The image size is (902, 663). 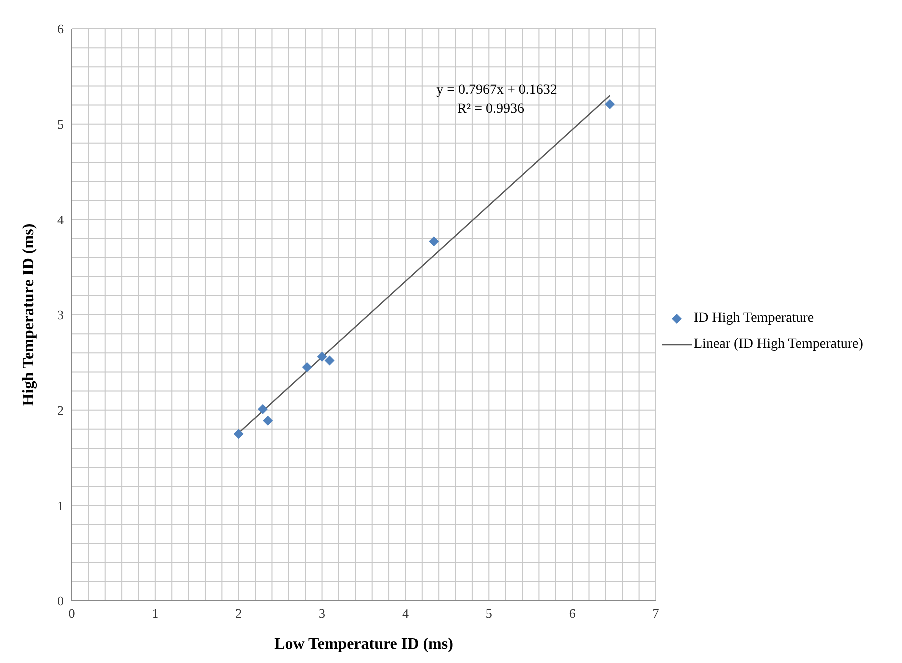 I want to click on annotation: y = 0.7967x + 0.1632, so click(x=497, y=91).